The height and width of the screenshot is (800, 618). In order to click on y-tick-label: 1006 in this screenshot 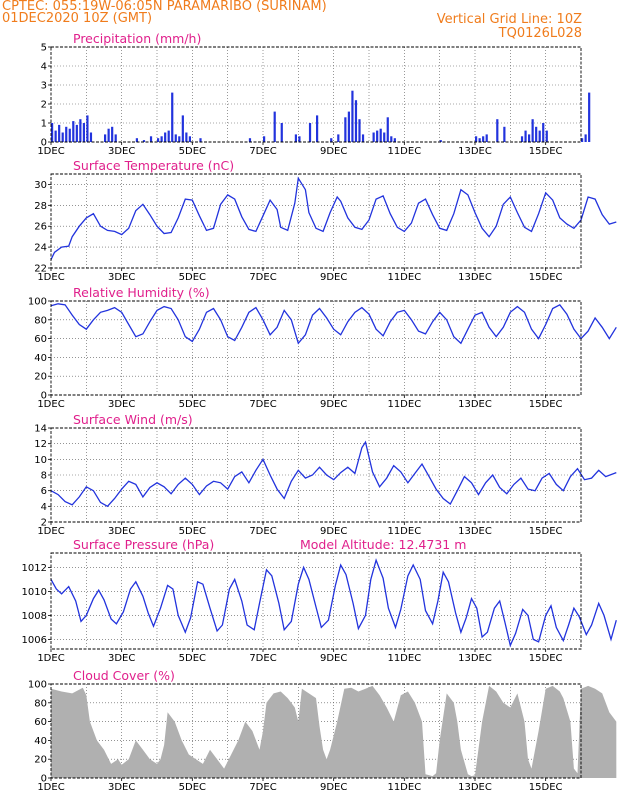, I will do `click(34, 640)`.